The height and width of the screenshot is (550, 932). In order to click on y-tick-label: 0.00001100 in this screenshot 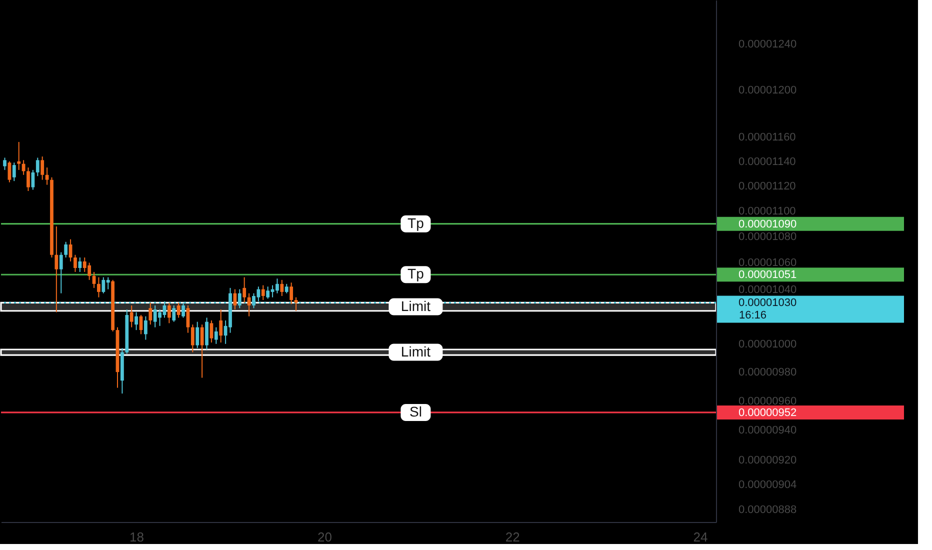, I will do `click(767, 212)`.